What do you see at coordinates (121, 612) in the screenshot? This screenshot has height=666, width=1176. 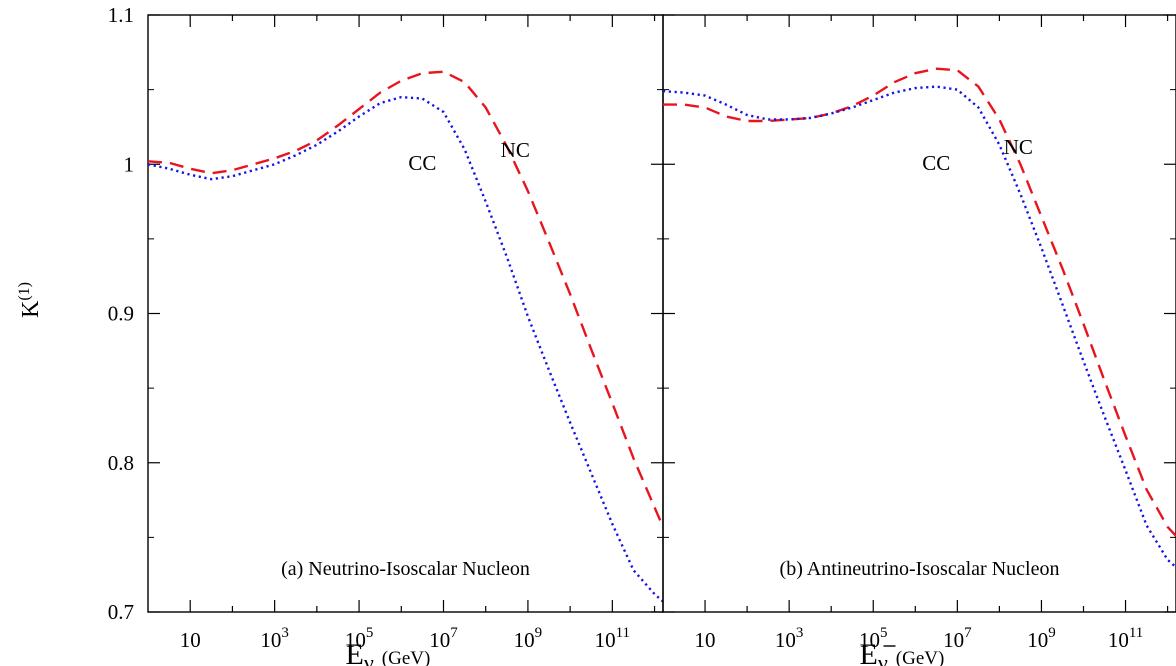 I see `y-tick-label: 0.7` at bounding box center [121, 612].